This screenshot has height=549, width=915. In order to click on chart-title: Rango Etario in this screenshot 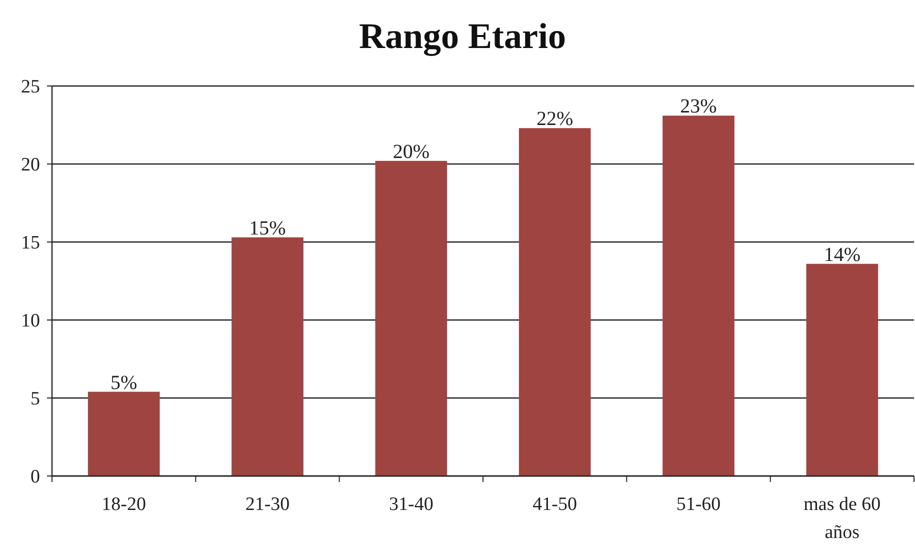, I will do `click(462, 36)`.